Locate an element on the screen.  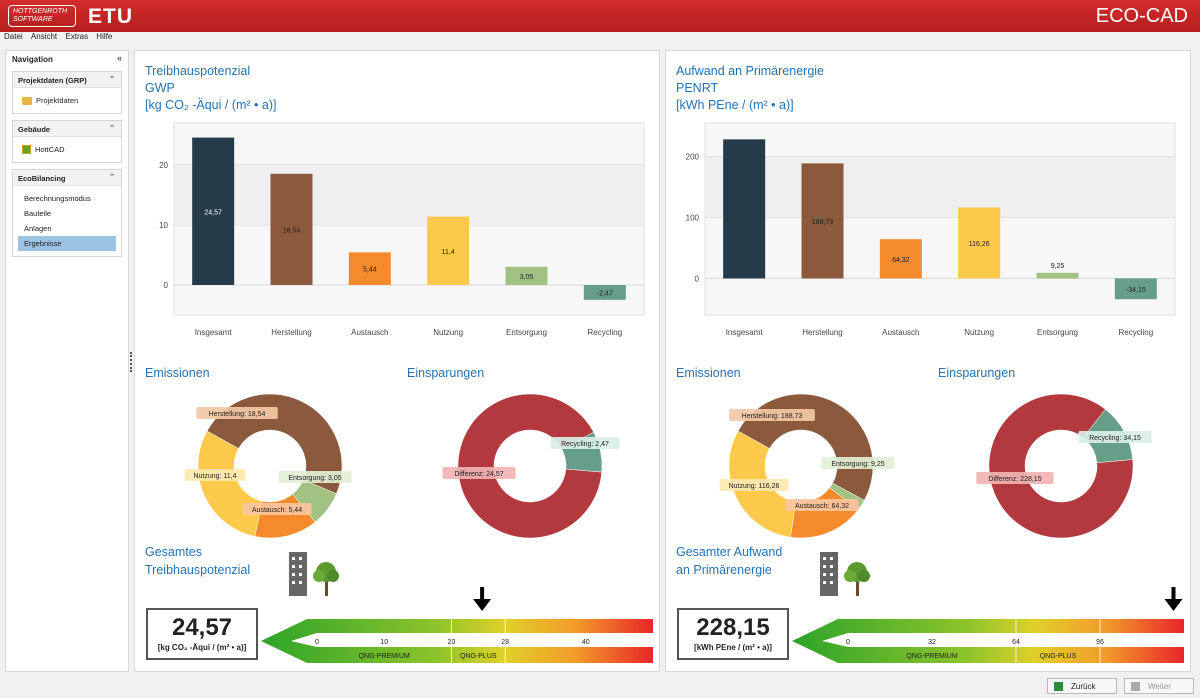
collapse-sidebar-icon: « is located at coordinates (119, 58).